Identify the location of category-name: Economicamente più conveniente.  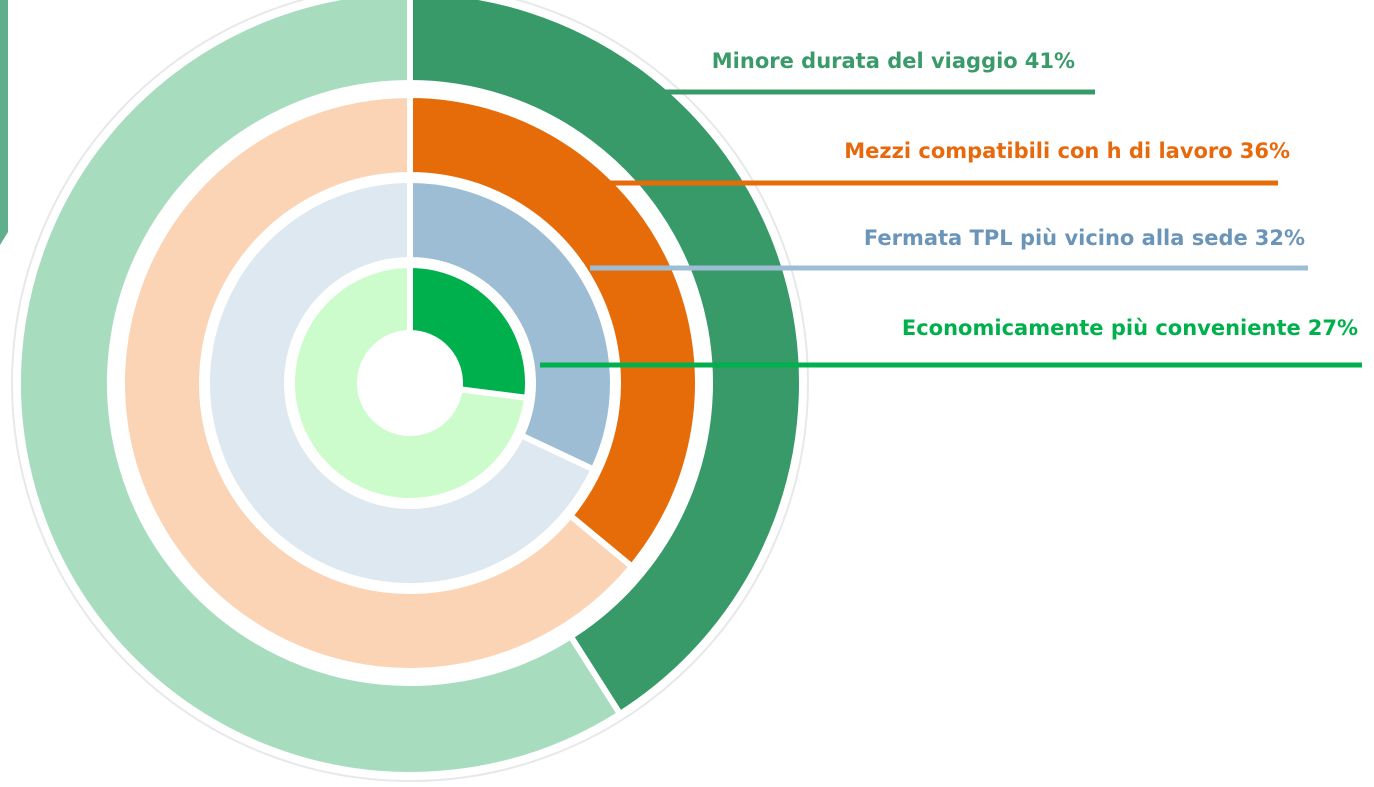
(1101, 328).